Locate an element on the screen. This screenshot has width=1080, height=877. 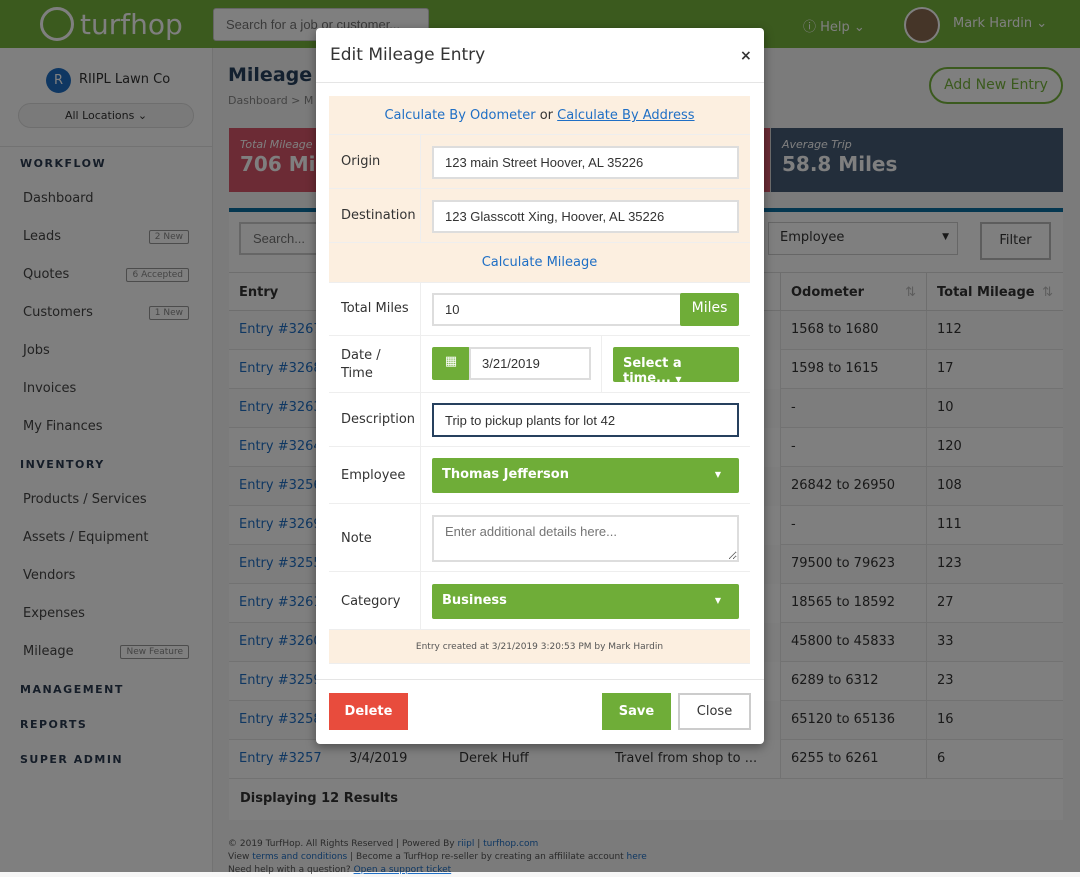
date-input is located at coordinates (530, 363).